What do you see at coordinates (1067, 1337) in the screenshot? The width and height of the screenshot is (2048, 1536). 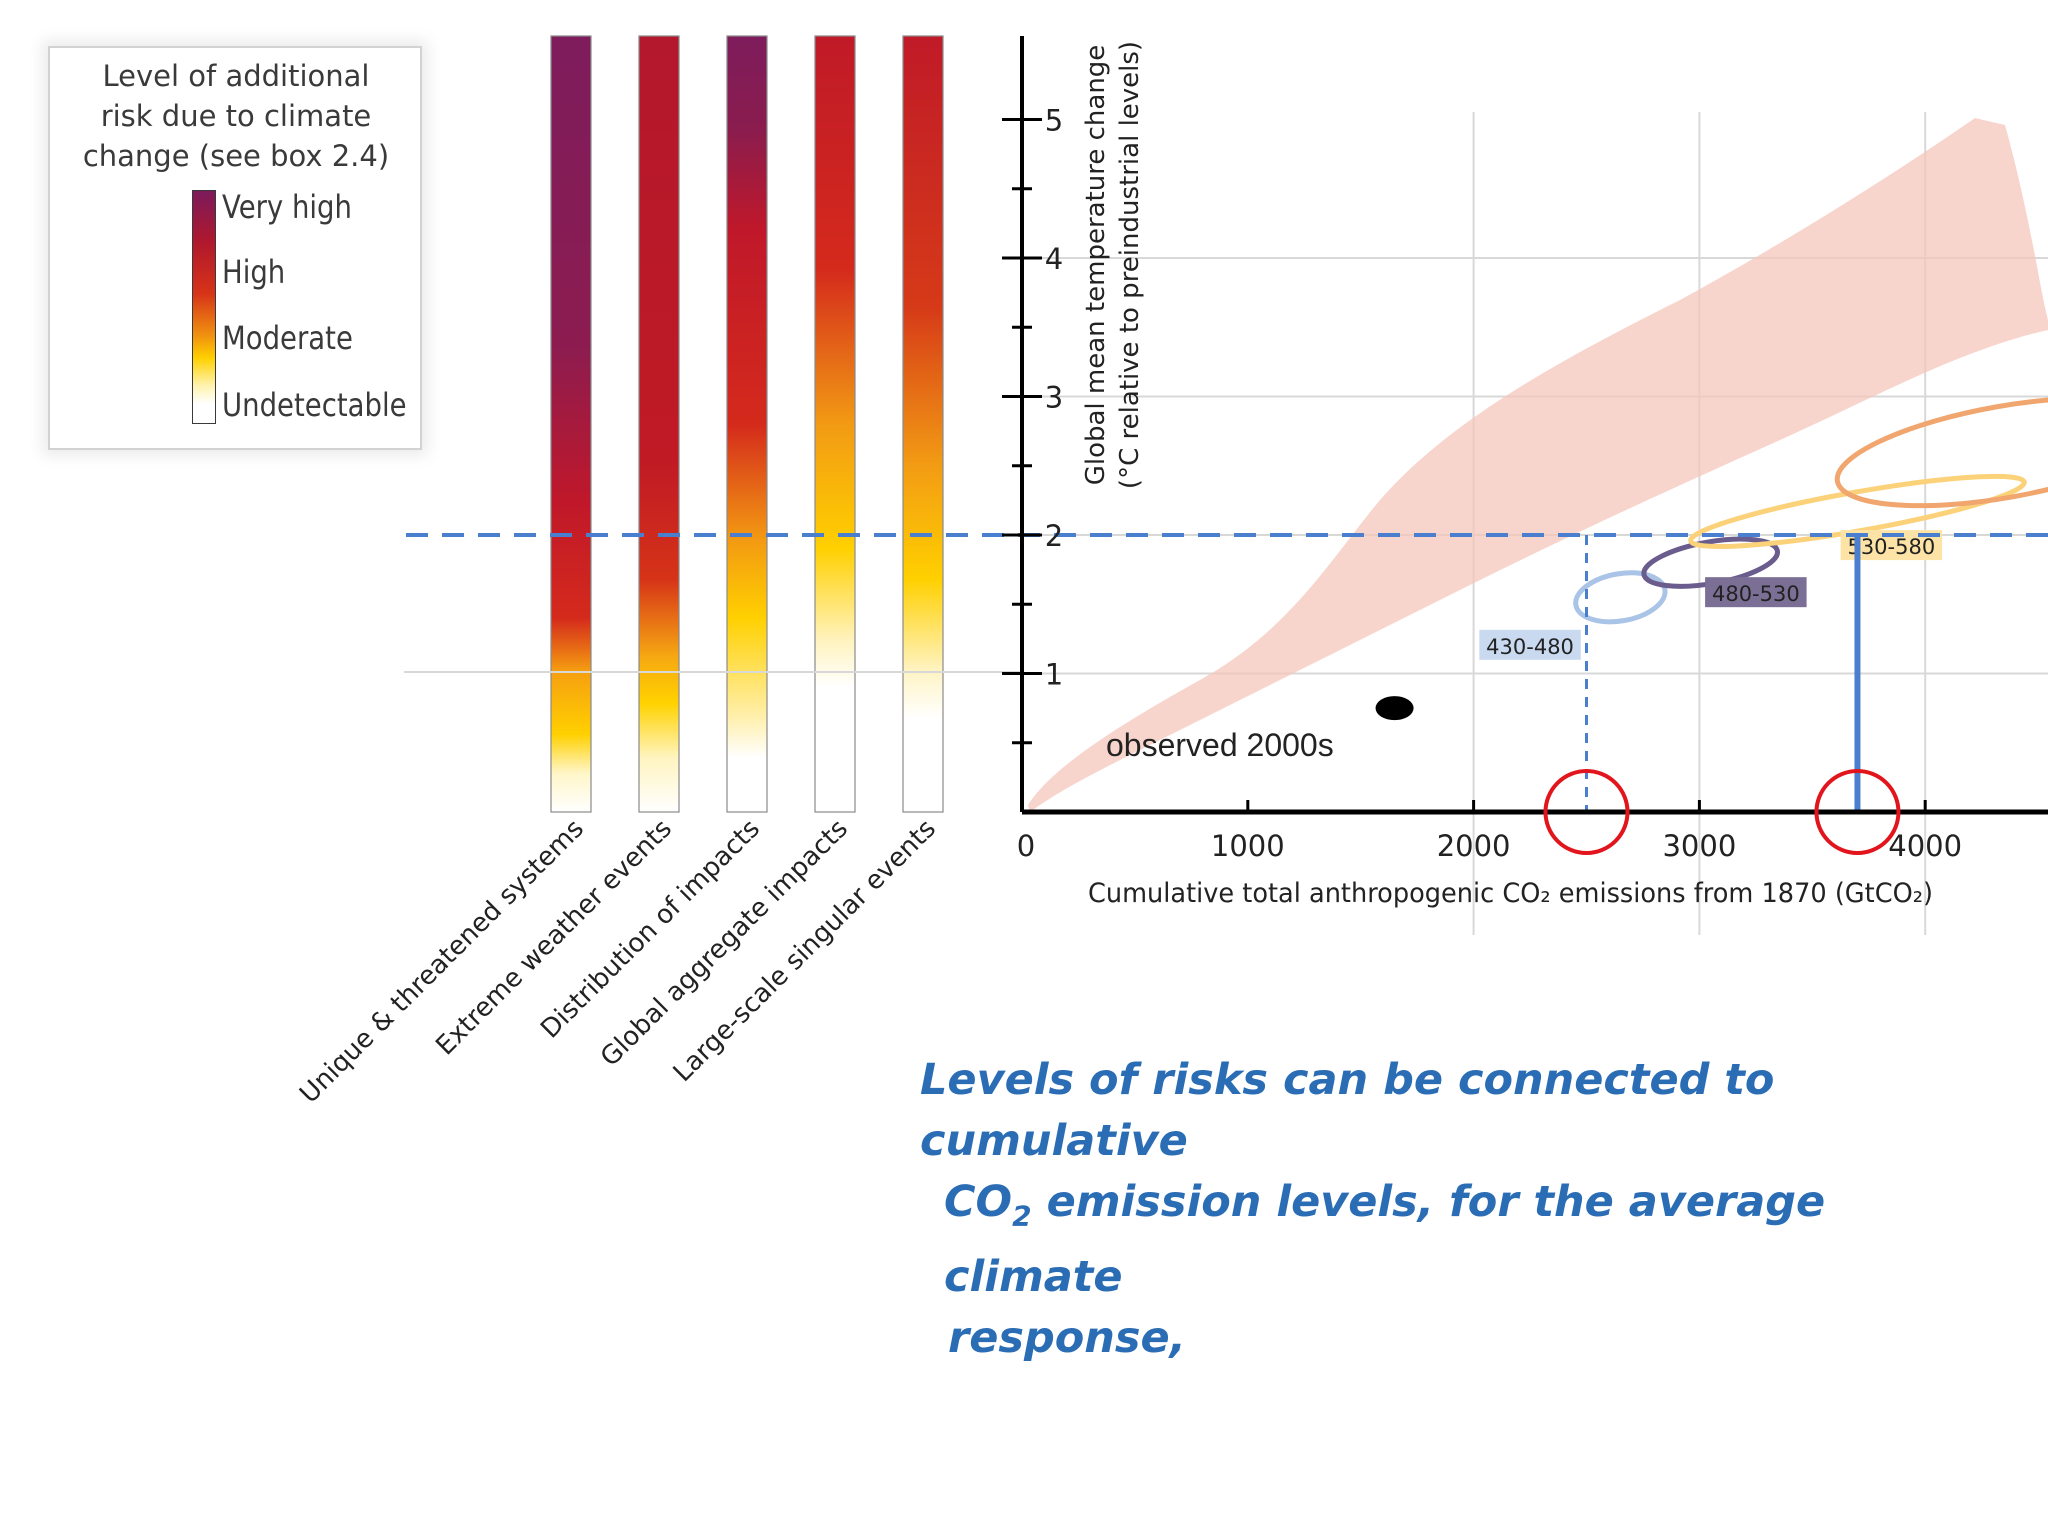 I see `caption-line-3: response,` at bounding box center [1067, 1337].